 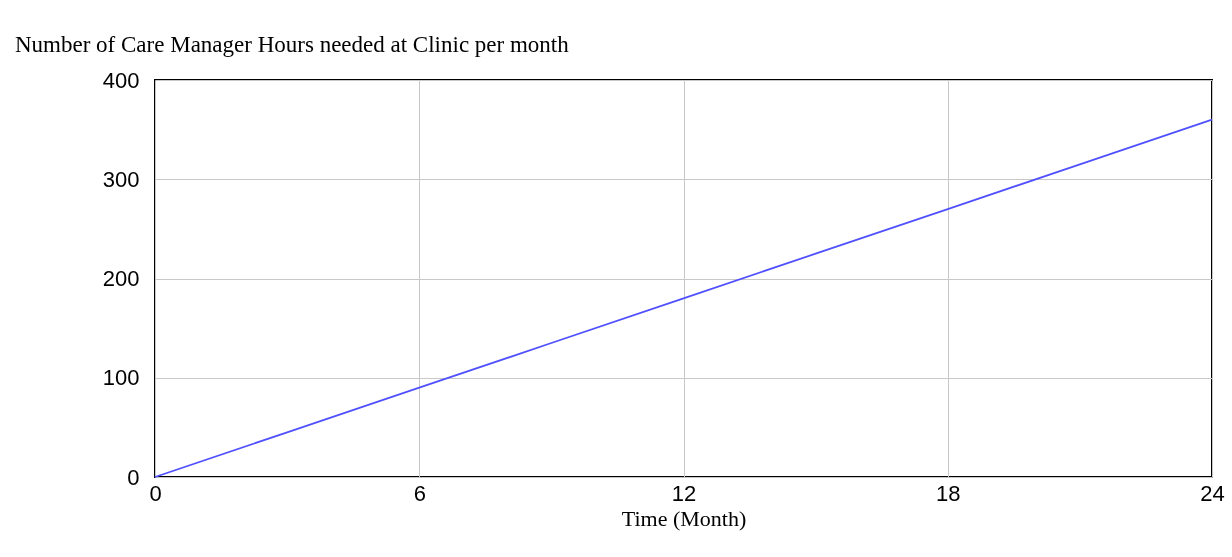 What do you see at coordinates (121, 80) in the screenshot?
I see `y-tick-label: 400` at bounding box center [121, 80].